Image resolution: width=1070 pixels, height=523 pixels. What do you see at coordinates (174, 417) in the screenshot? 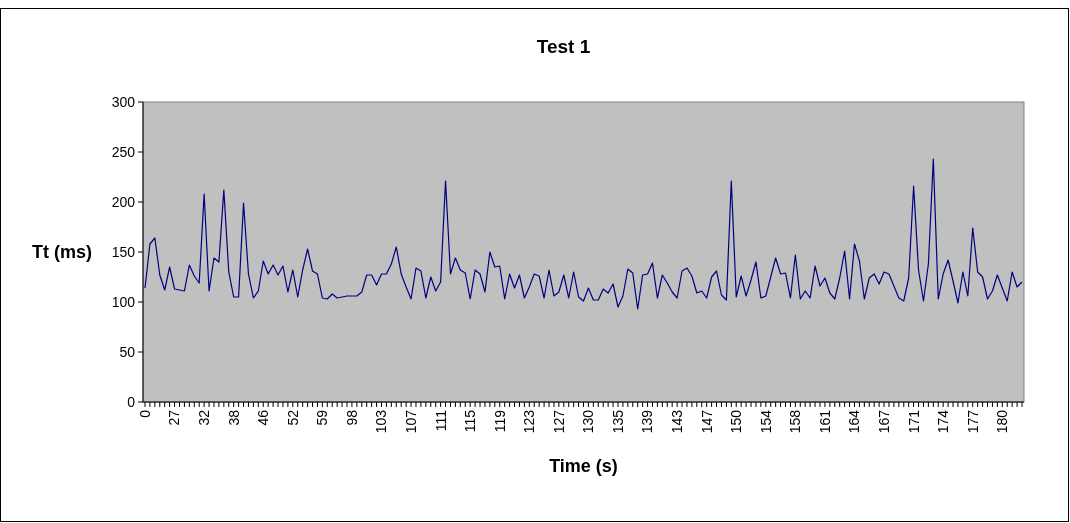
I see `x-tick-label: 27` at bounding box center [174, 417].